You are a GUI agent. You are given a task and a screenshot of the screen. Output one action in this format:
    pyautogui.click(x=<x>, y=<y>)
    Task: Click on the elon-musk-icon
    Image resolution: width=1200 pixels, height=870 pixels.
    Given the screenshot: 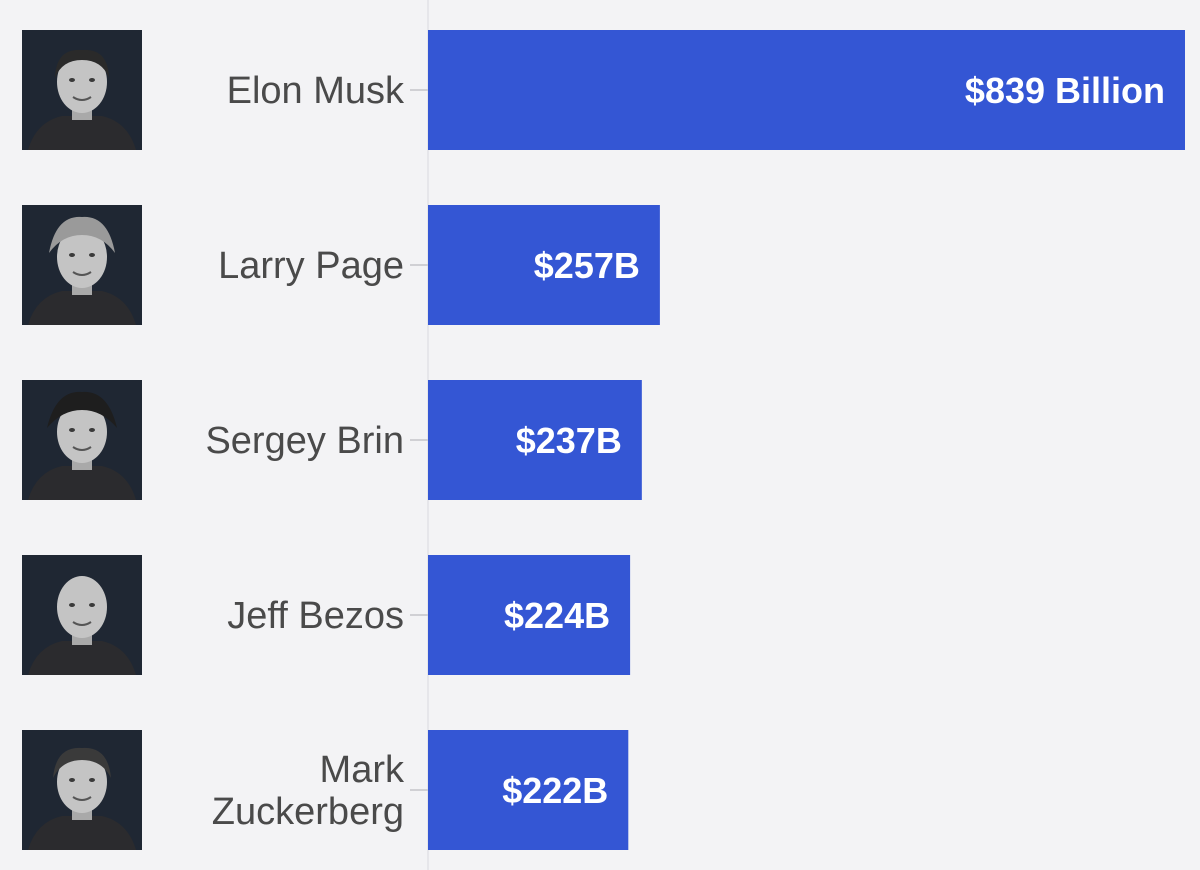 What is the action you would take?
    pyautogui.click(x=82, y=90)
    